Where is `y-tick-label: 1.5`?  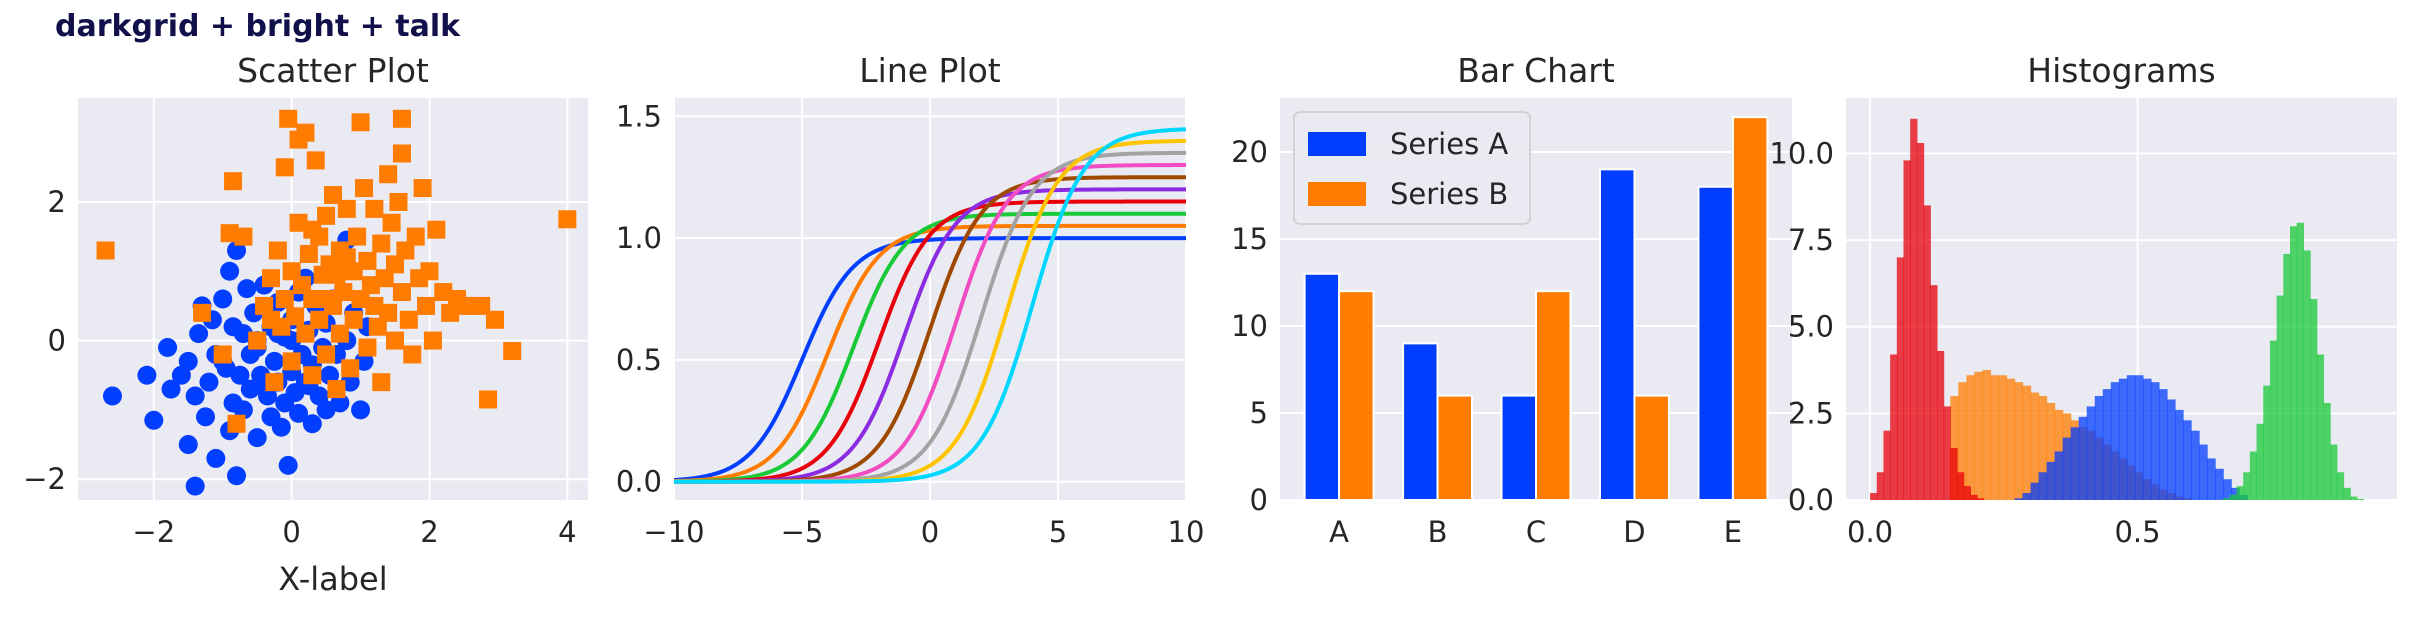 y-tick-label: 1.5 is located at coordinates (639, 116).